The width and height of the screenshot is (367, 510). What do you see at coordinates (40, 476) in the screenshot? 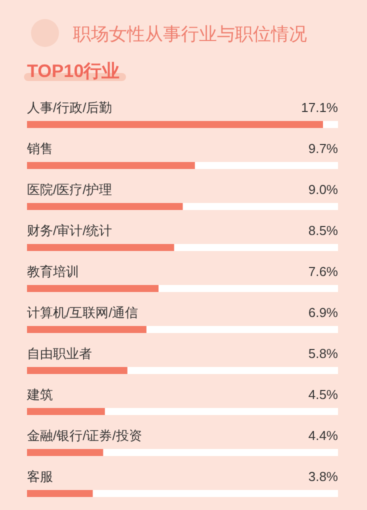
I see `y-tick-label: 客服` at bounding box center [40, 476].